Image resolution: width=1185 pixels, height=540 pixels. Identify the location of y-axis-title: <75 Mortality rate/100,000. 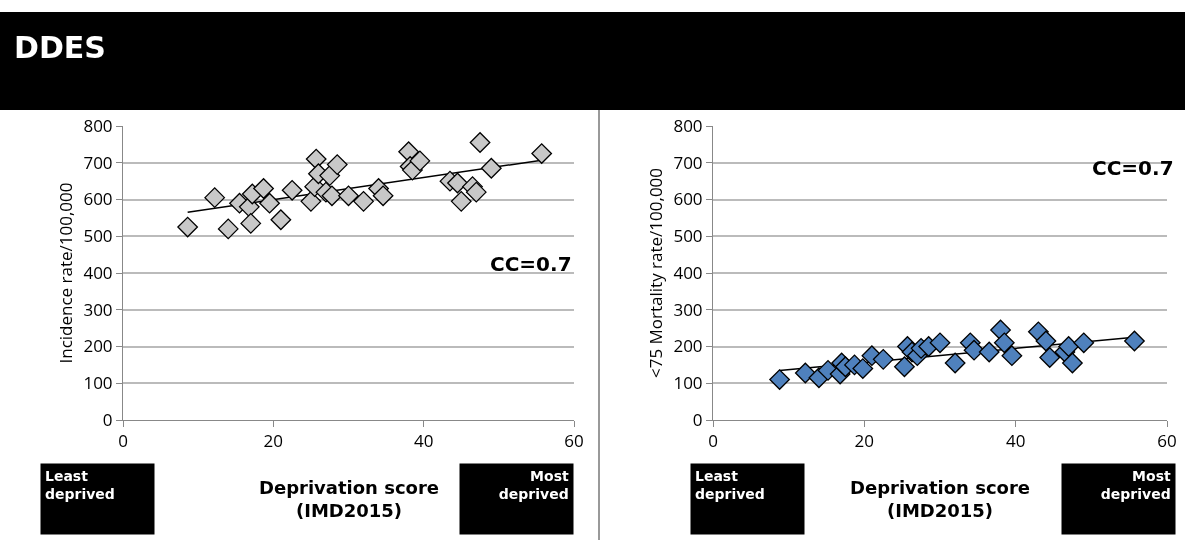
(655, 273).